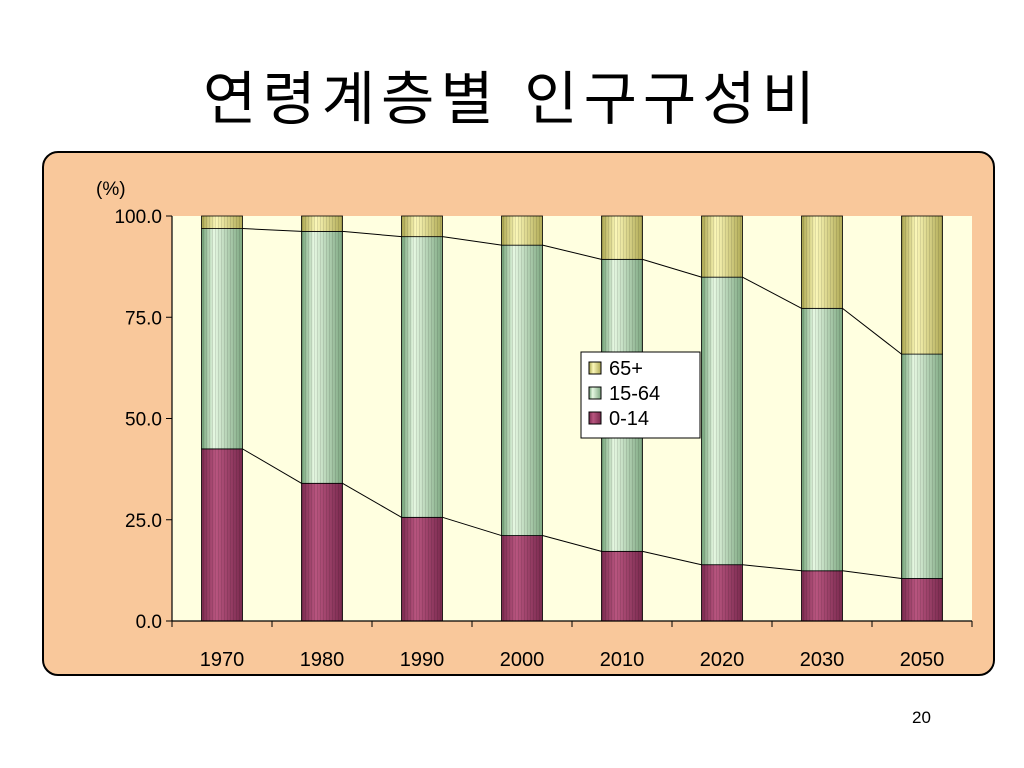 The width and height of the screenshot is (1024, 768). What do you see at coordinates (222, 660) in the screenshot?
I see `x-tick-label-1970: 1970` at bounding box center [222, 660].